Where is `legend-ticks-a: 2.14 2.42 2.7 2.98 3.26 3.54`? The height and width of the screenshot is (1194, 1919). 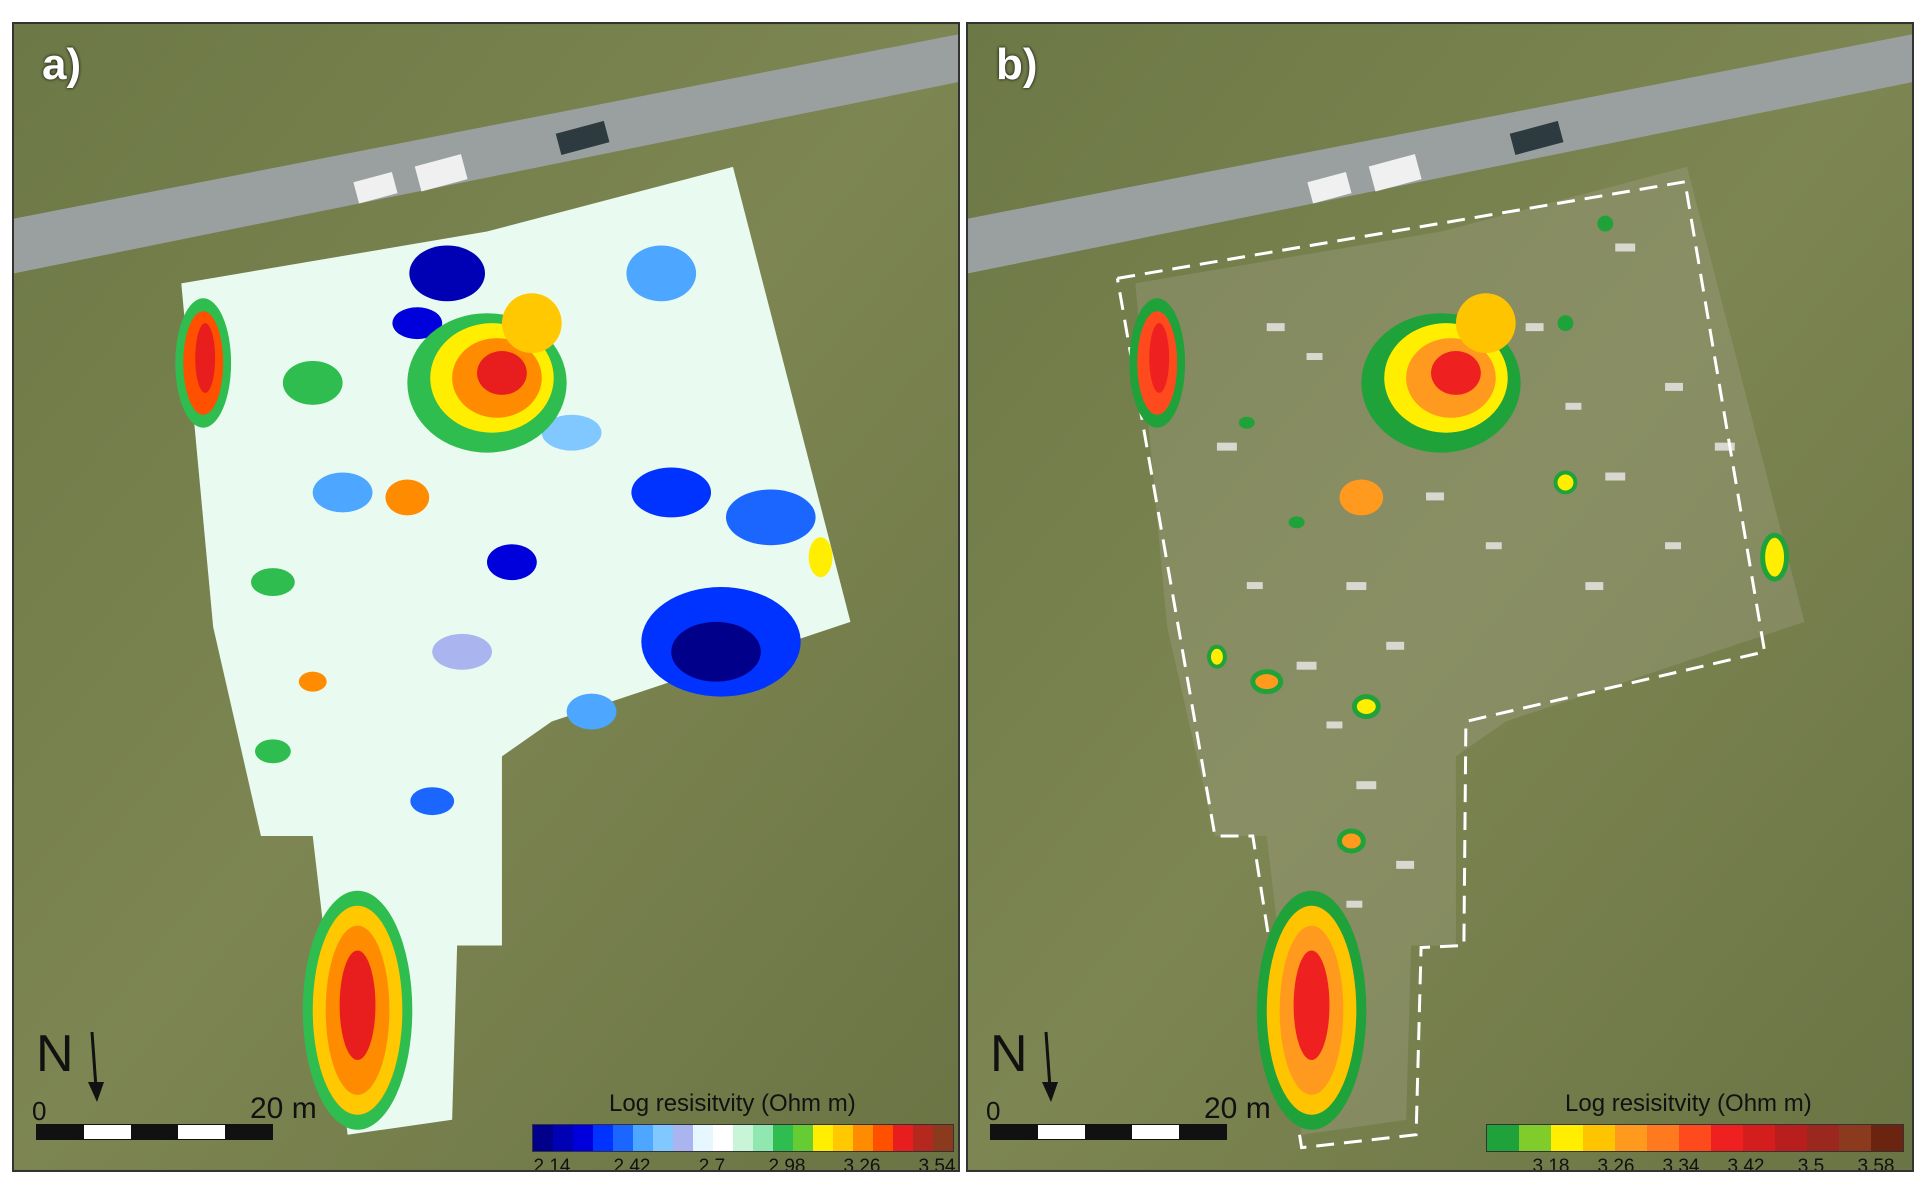
legend-ticks-a: 2.14 2.42 2.7 2.98 3.26 3.54 is located at coordinates (744, 1164).